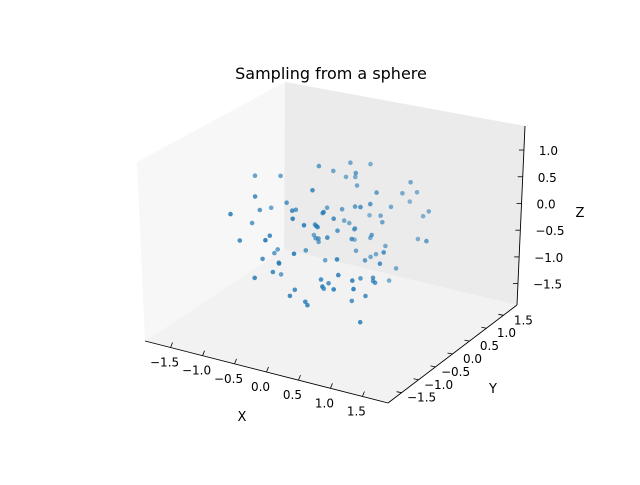 This screenshot has height=485, width=640. Describe the element at coordinates (580, 213) in the screenshot. I see `z-axis-label: Z` at that location.